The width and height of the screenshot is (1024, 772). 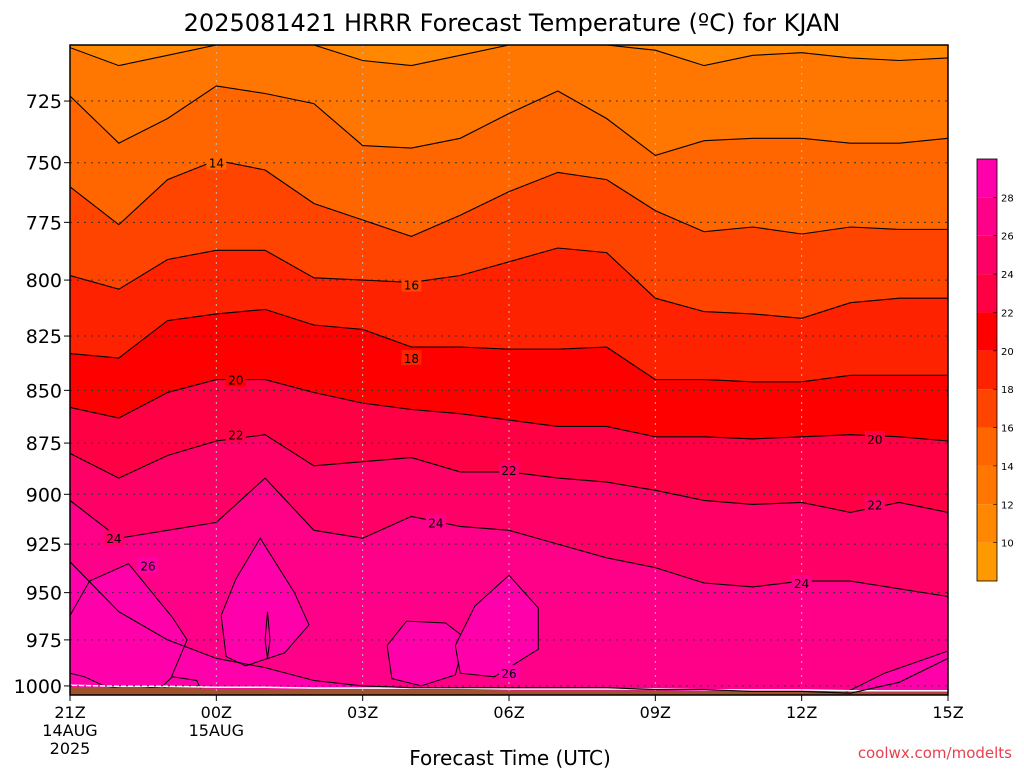 What do you see at coordinates (44, 594) in the screenshot?
I see `y-tick-label-950: 950` at bounding box center [44, 594].